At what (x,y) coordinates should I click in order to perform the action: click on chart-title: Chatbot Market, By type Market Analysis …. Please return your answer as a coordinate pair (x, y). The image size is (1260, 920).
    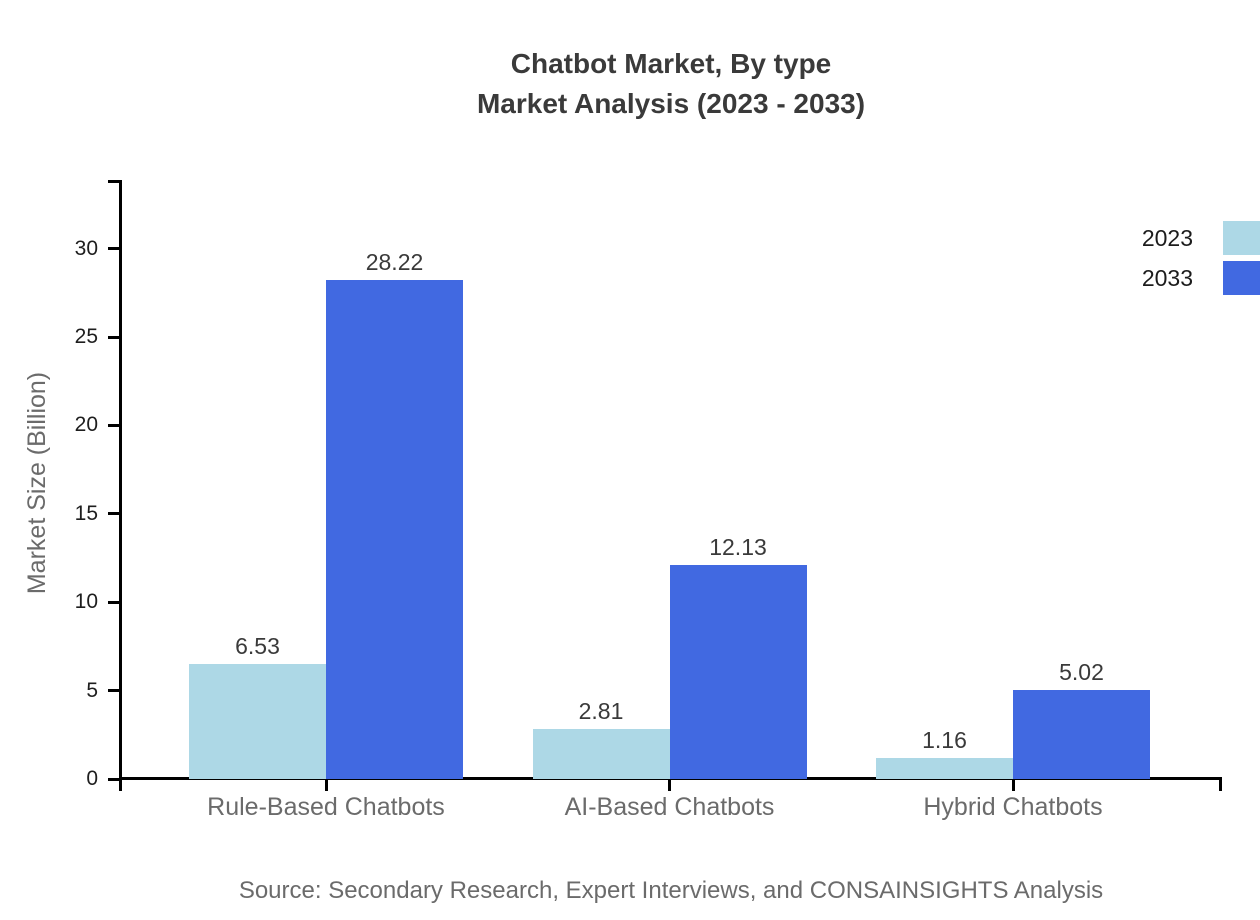
    Looking at the image, I should click on (671, 84).